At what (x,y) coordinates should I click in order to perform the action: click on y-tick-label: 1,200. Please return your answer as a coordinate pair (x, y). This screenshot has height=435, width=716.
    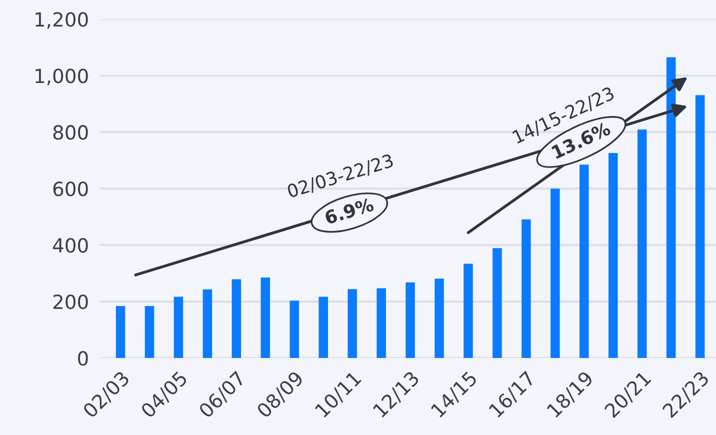
    Looking at the image, I should click on (62, 20).